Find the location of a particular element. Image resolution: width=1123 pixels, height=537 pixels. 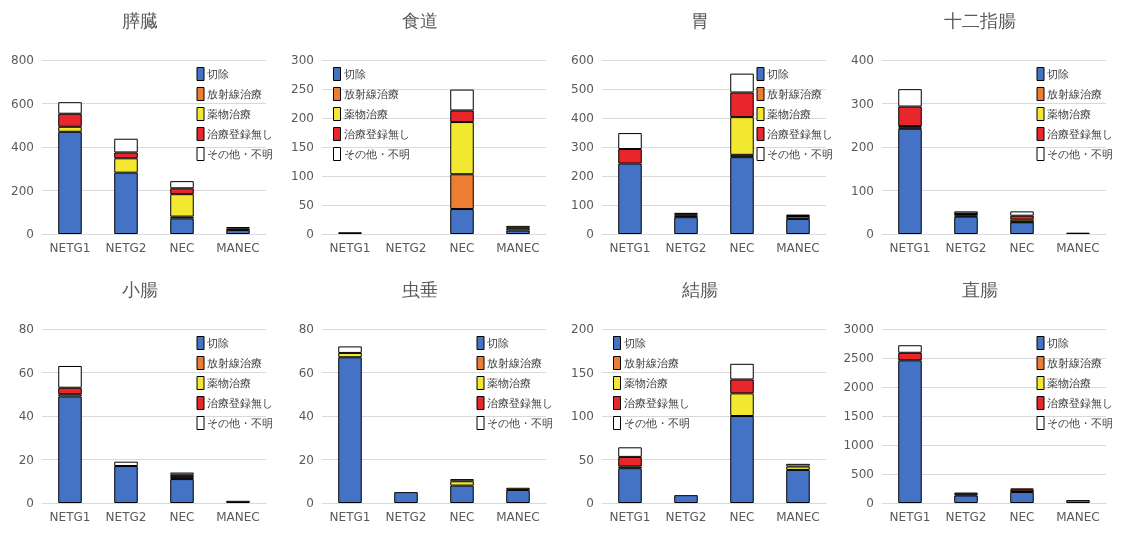

chart-title: 結腸 is located at coordinates (699, 288).